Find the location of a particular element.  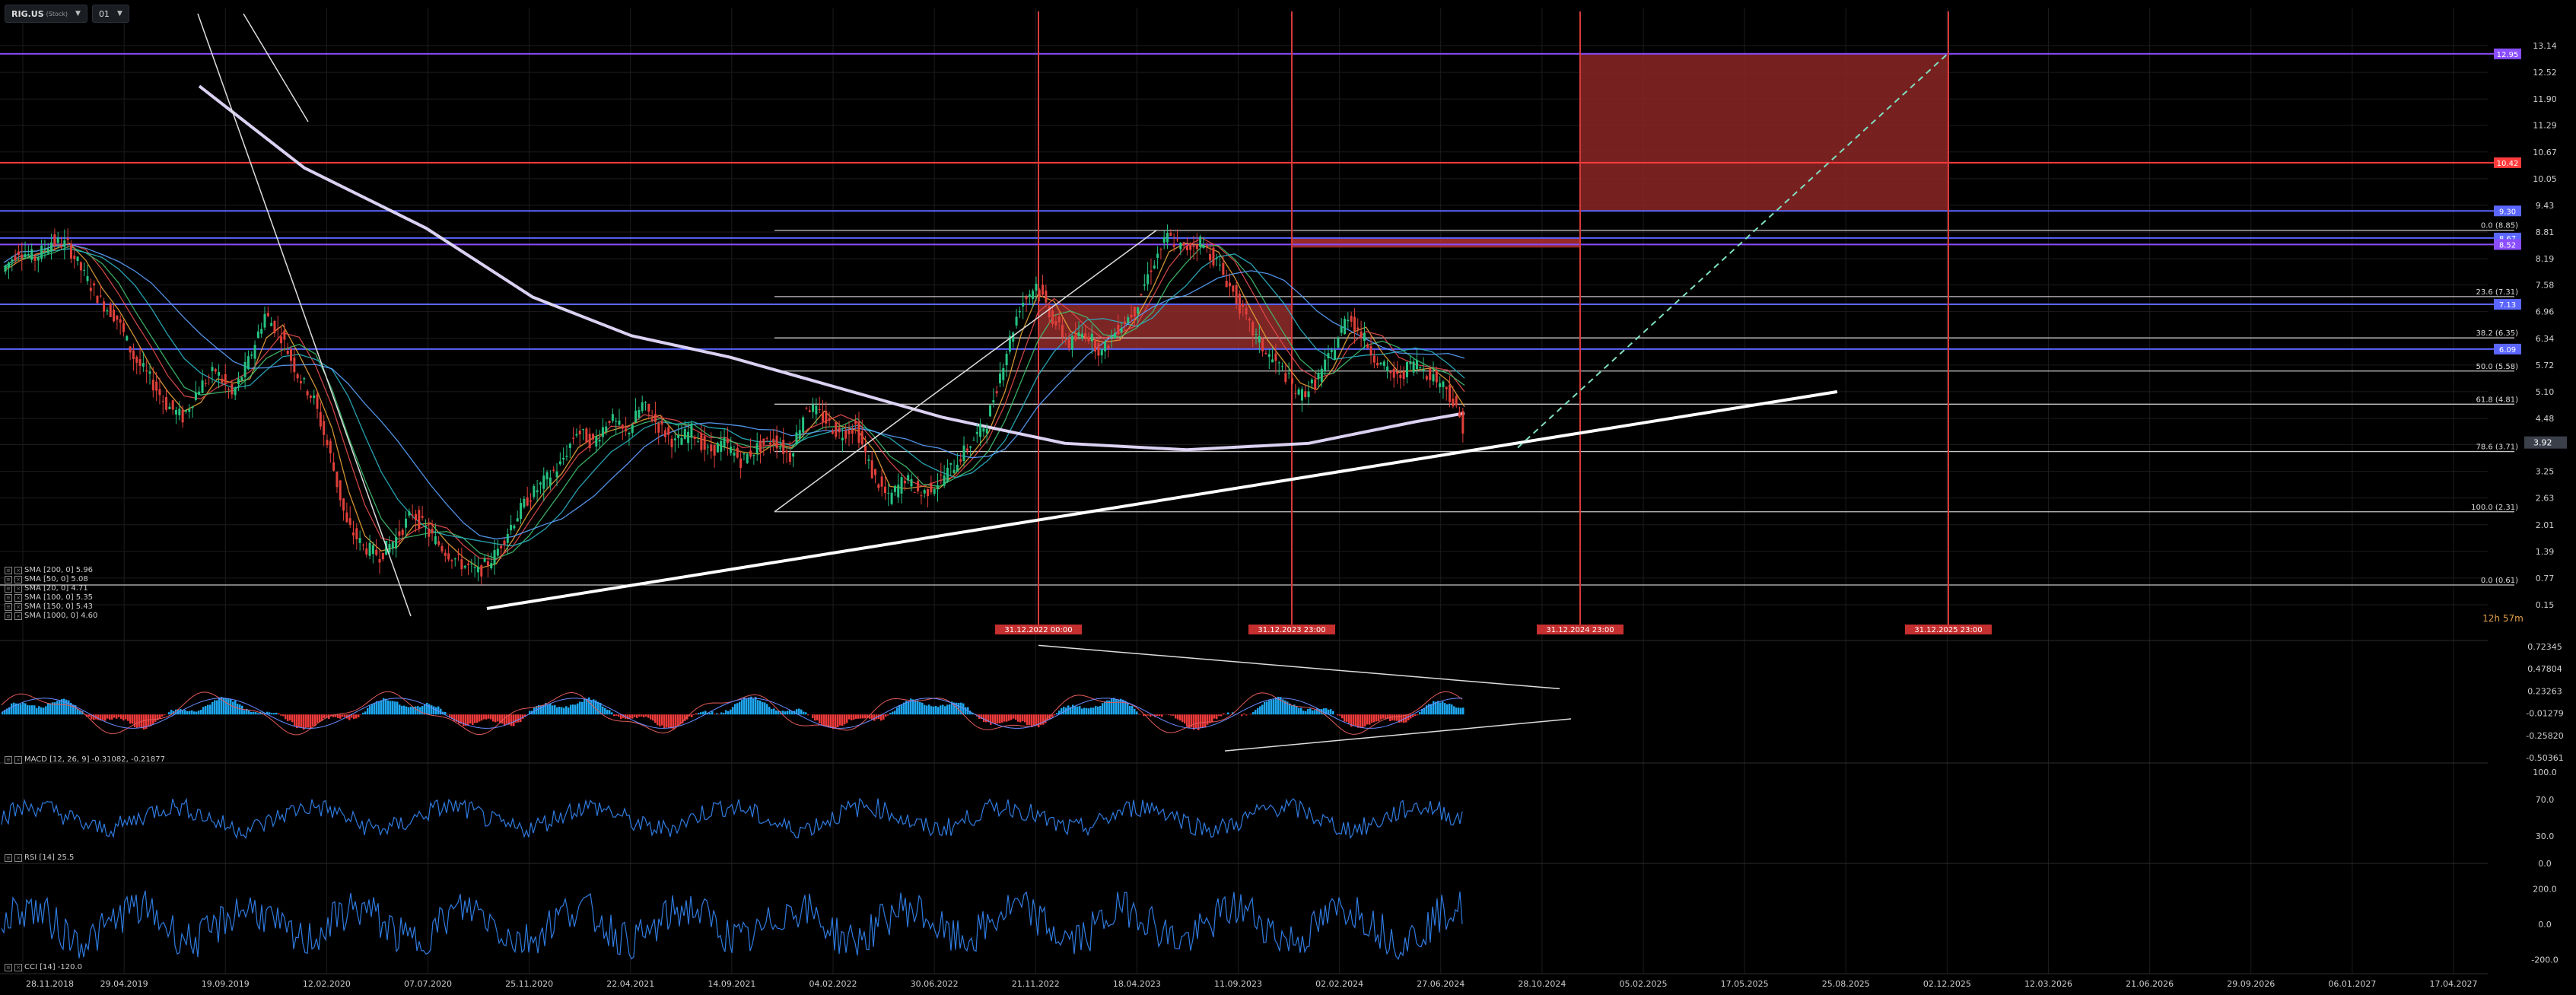

level-tag-bg is located at coordinates (2507, 304).